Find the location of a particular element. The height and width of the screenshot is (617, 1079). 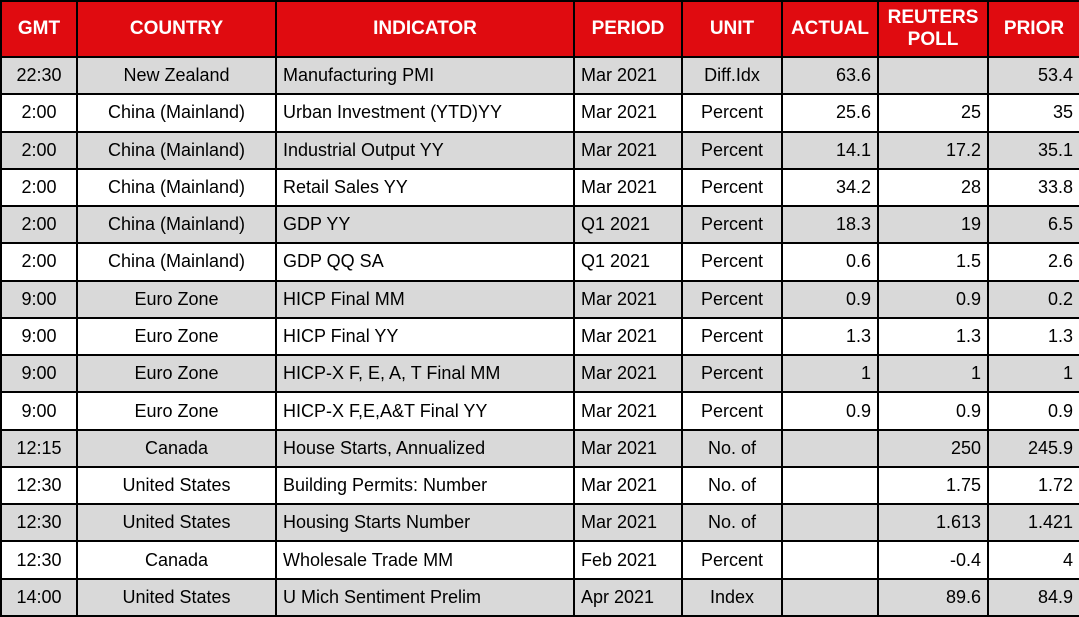

cell-poll: 28 is located at coordinates (933, 187).